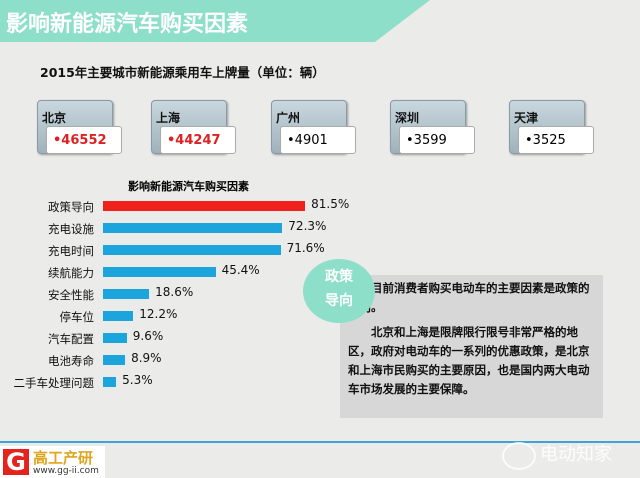 The height and width of the screenshot is (478, 640). I want to click on value-label: 12.2%, so click(158, 314).